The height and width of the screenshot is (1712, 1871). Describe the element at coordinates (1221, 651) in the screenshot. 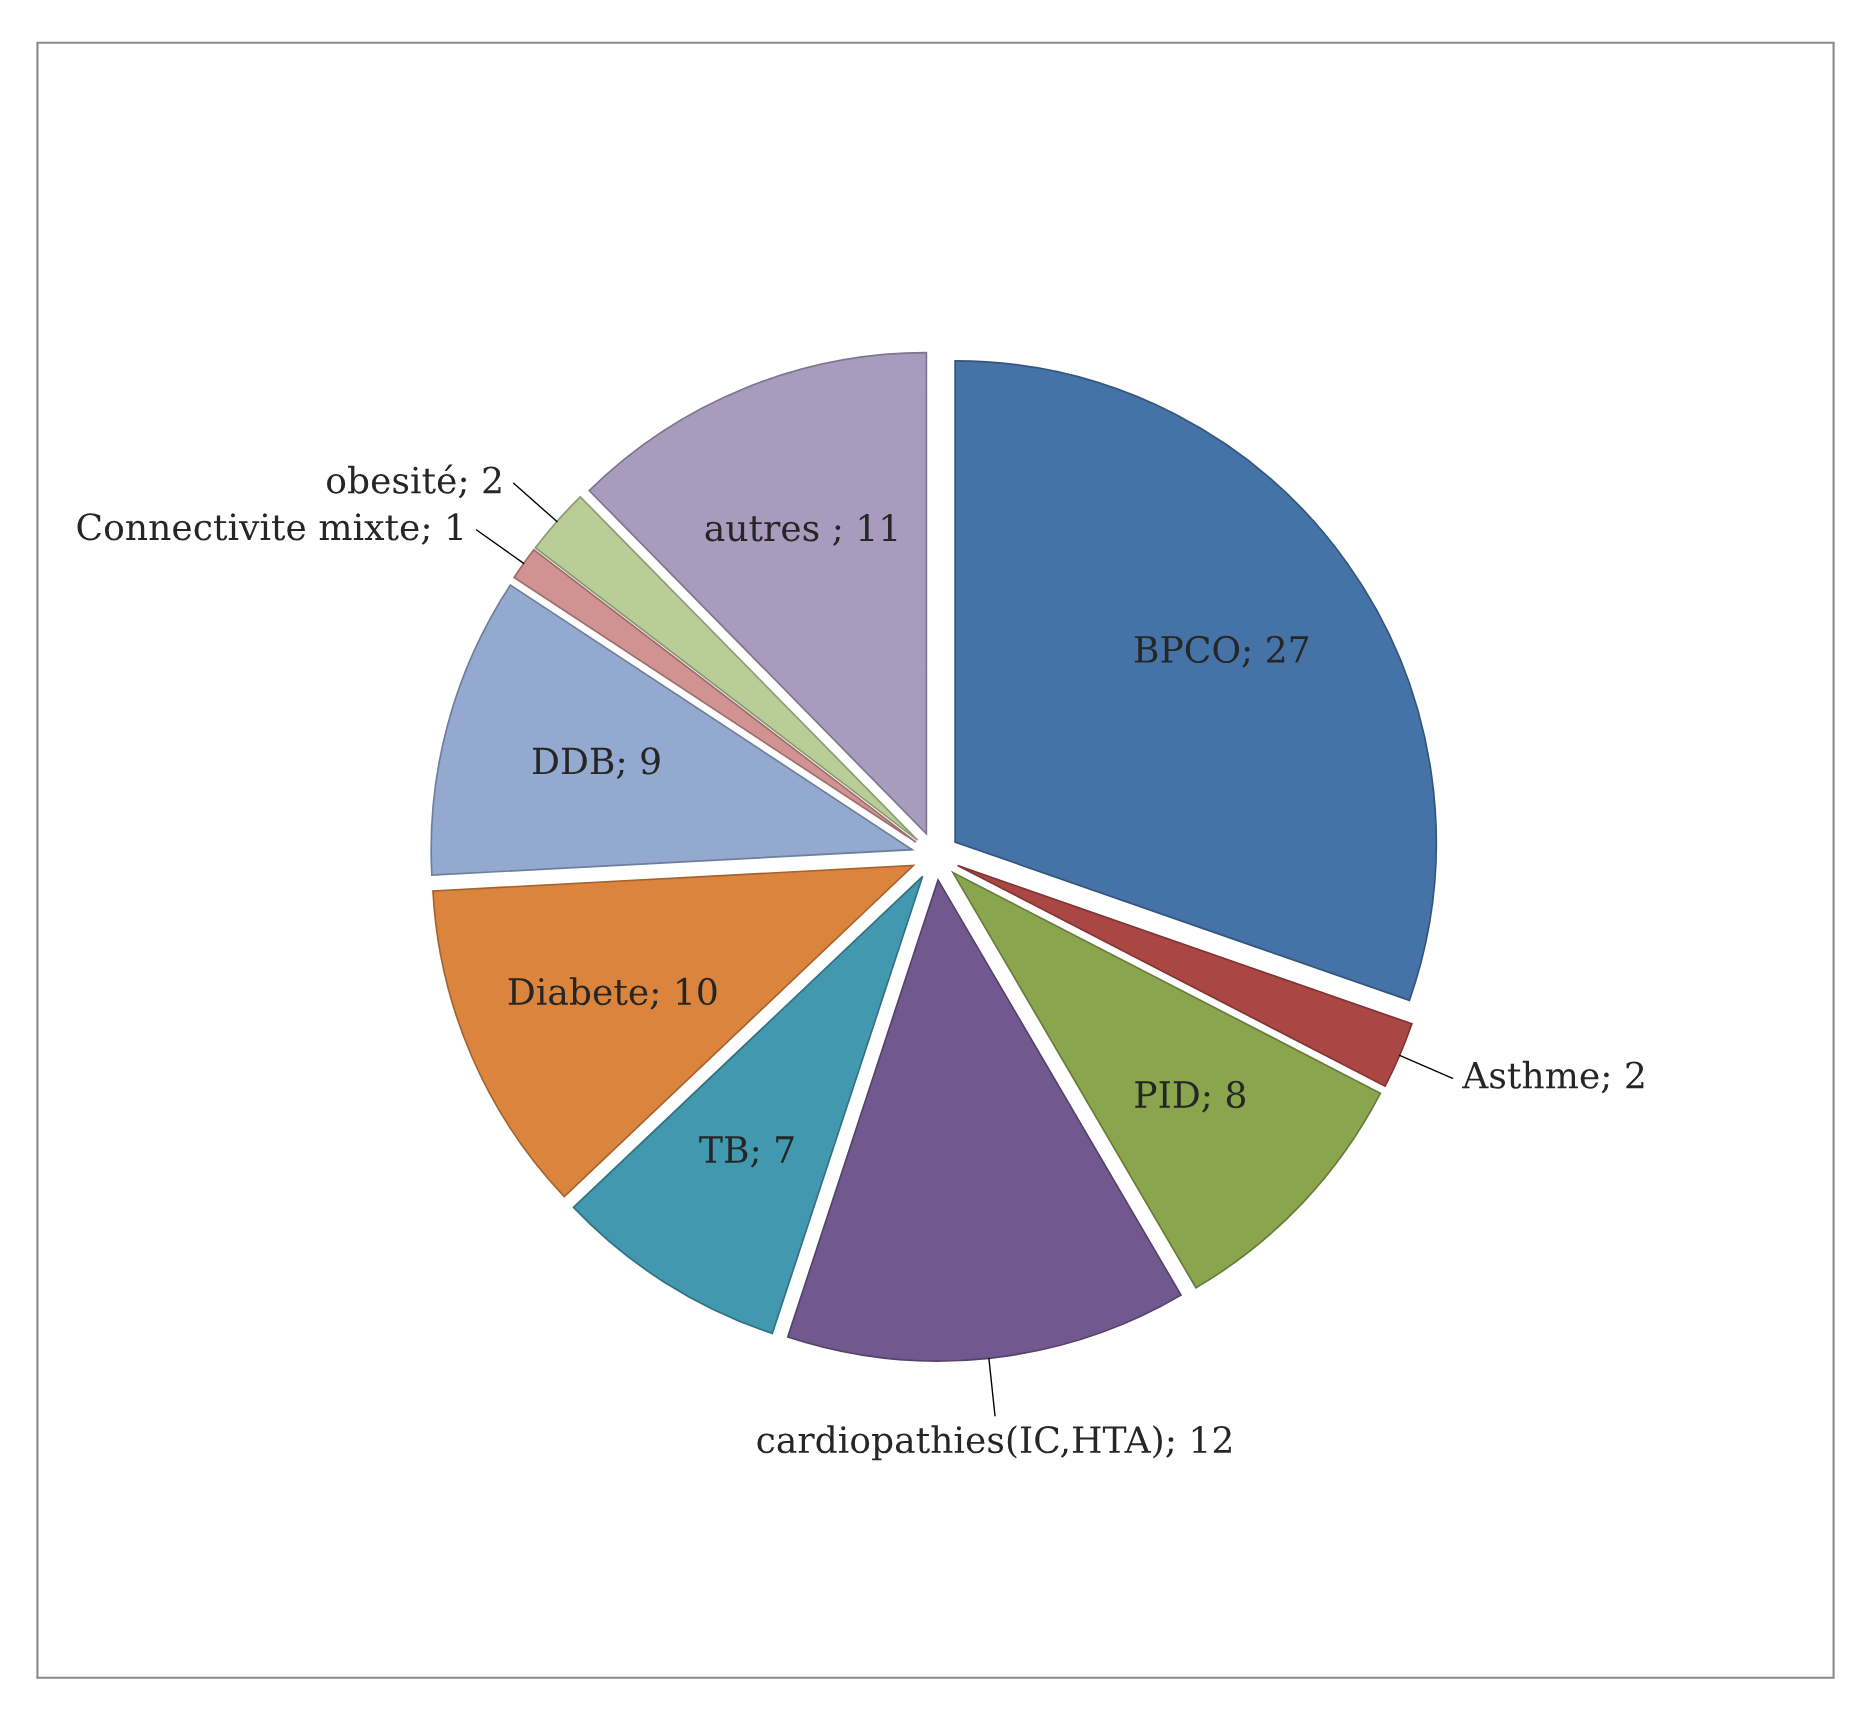

I see `slice-label: BPCO; 27` at that location.